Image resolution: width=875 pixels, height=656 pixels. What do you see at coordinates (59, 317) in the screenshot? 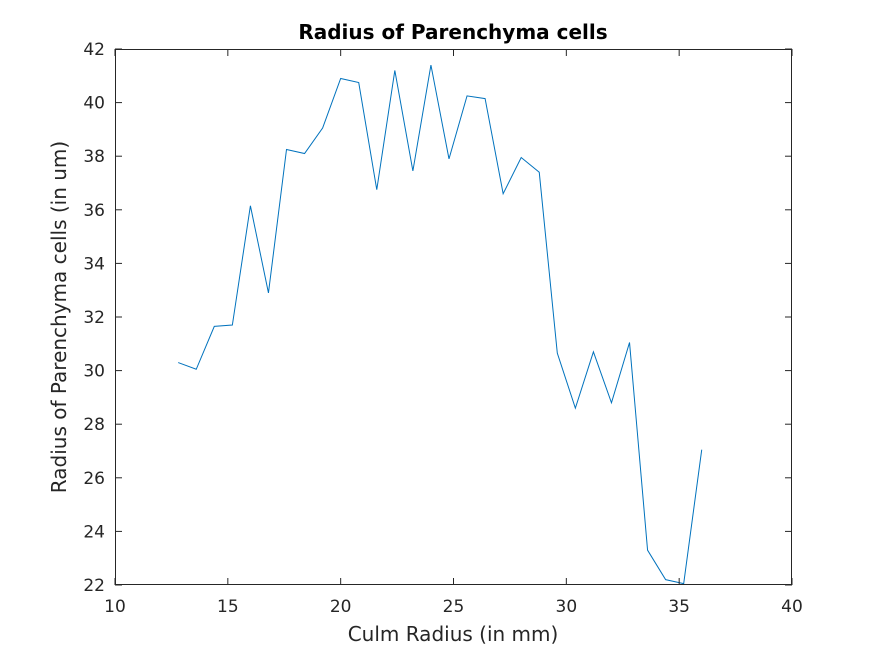
I see `y-axis-label: Radius of Parenchyma cells (in um)` at bounding box center [59, 317].